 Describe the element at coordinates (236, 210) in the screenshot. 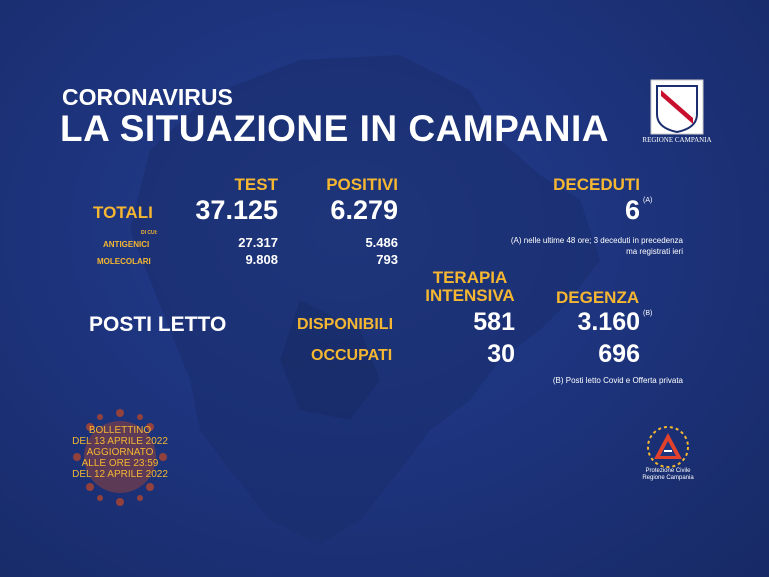

I see `totali-test-value: 37.125` at that location.